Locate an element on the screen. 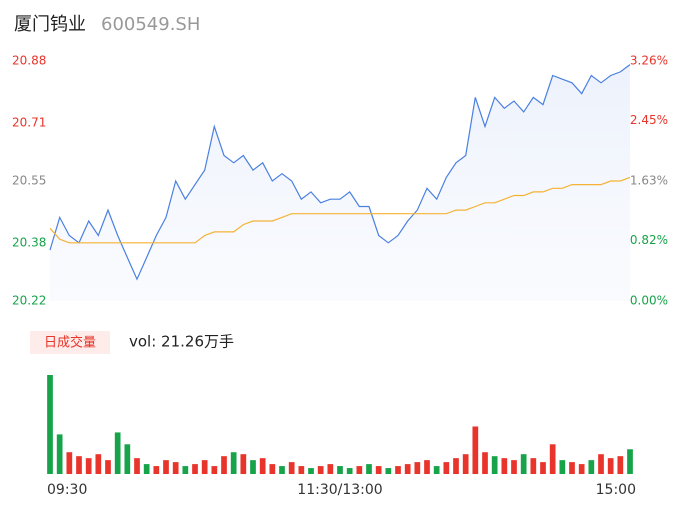 The height and width of the screenshot is (524, 686). y2-tick-label: 0.82% is located at coordinates (649, 240).